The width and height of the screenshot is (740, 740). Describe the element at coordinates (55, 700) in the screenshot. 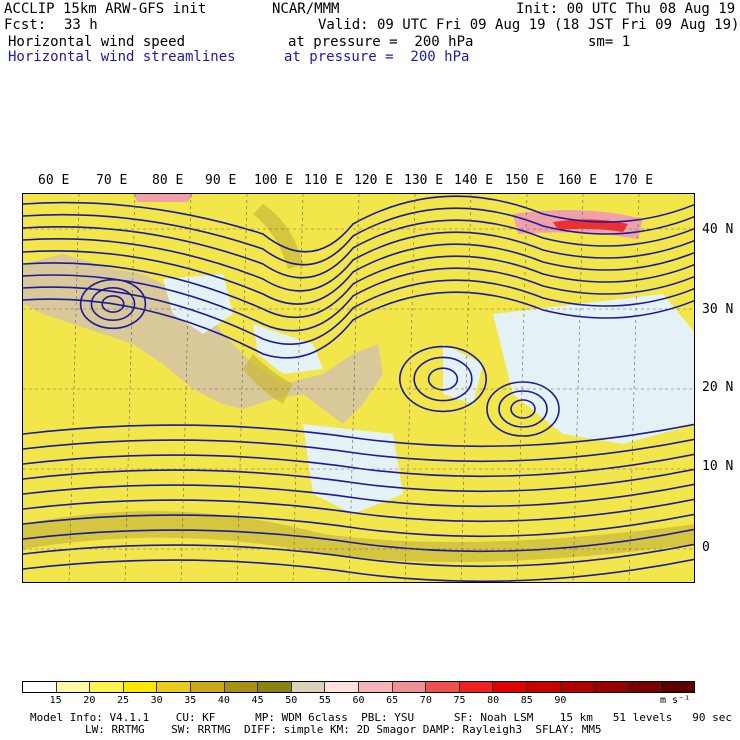

I see `legend-tick-label: 15` at that location.